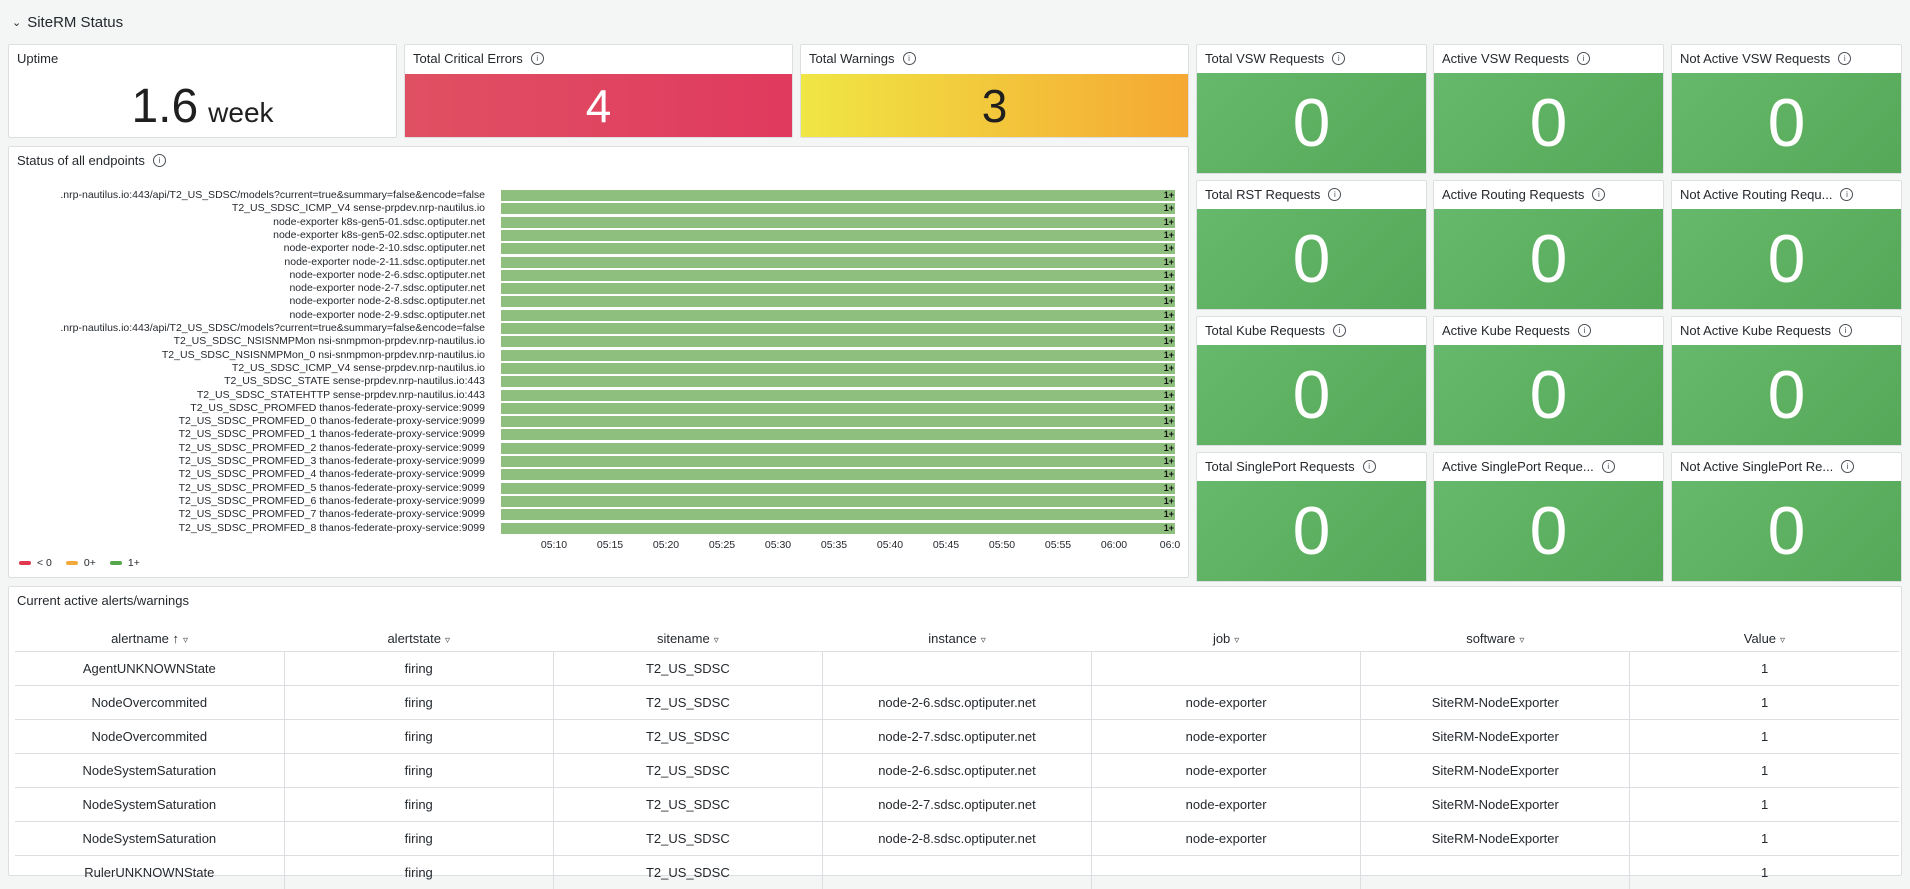 The height and width of the screenshot is (889, 1910). I want to click on time-tick: 05:30, so click(778, 545).